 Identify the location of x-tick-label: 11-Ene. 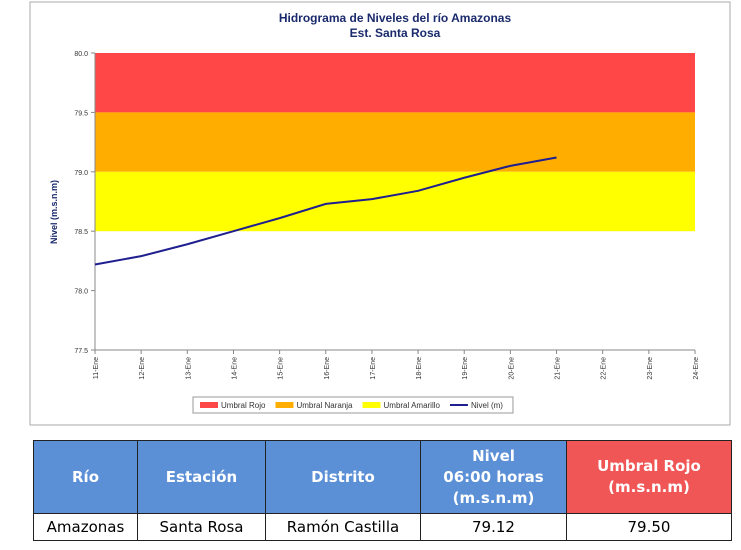
(96, 368).